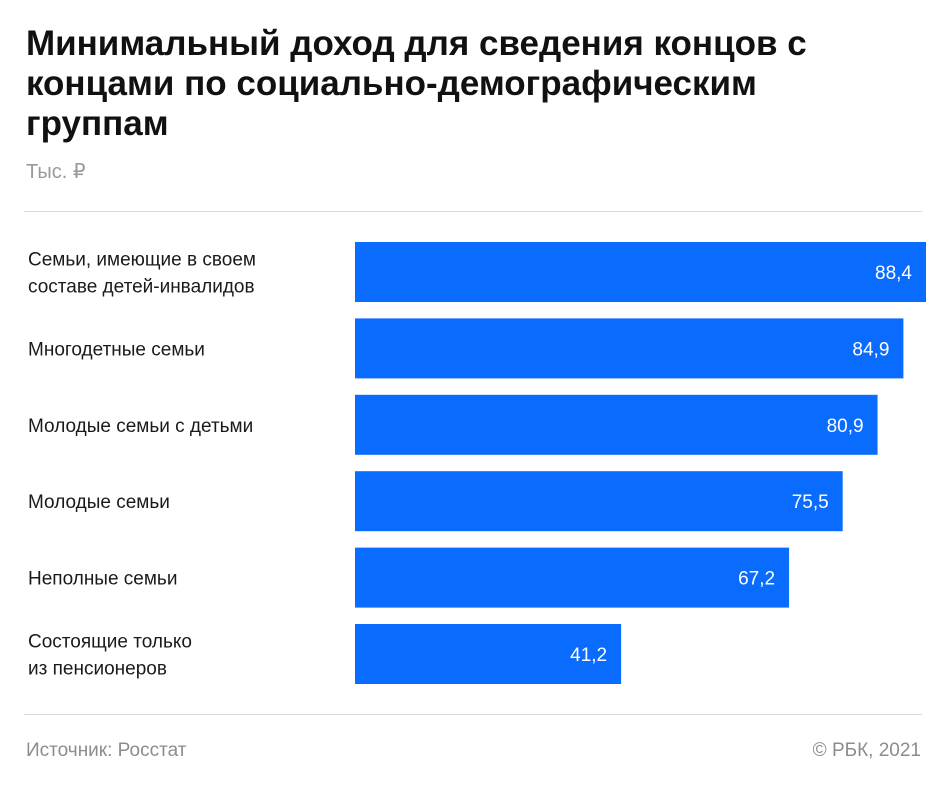 This screenshot has width=945, height=791. Describe the element at coordinates (97, 669) in the screenshot. I see `category-label-5-line-1: из пенсионеров` at that location.